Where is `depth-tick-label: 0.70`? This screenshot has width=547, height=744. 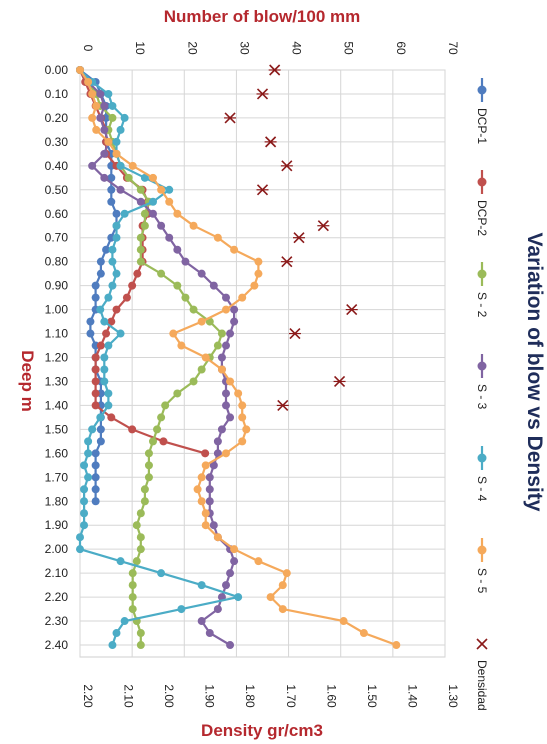 depth-tick-label: 0.70 is located at coordinates (57, 238).